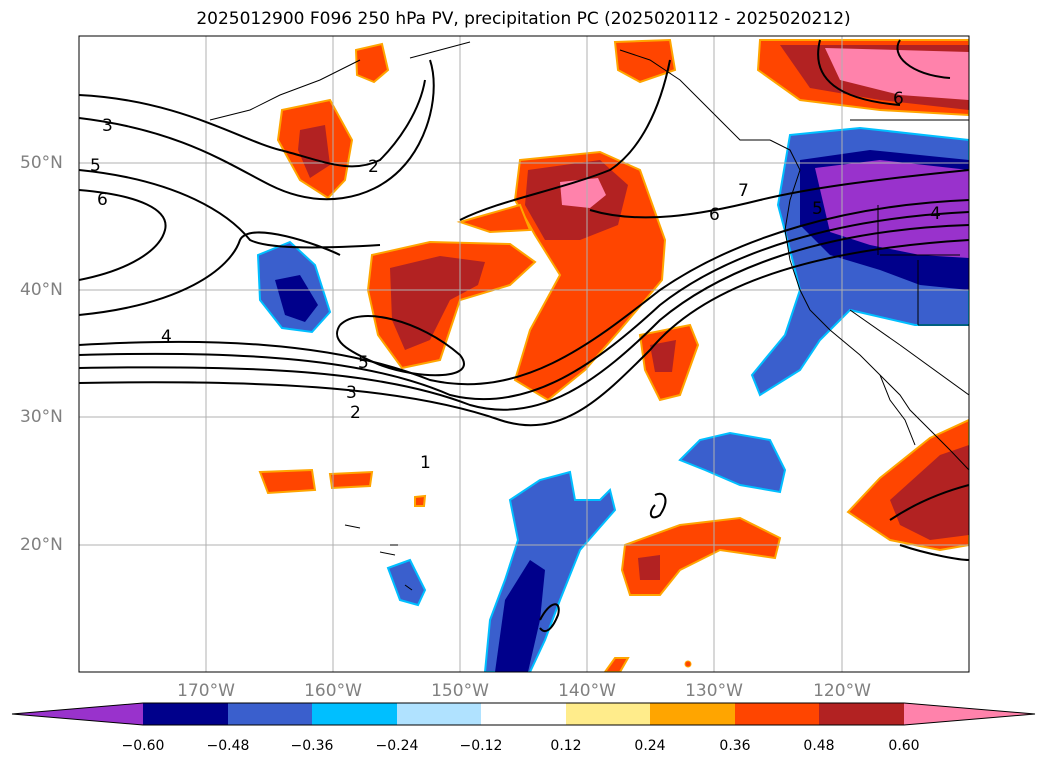 This screenshot has height=765, width=1047. Describe the element at coordinates (206, 691) in the screenshot. I see `lon-label-170w: 170°W` at that location.